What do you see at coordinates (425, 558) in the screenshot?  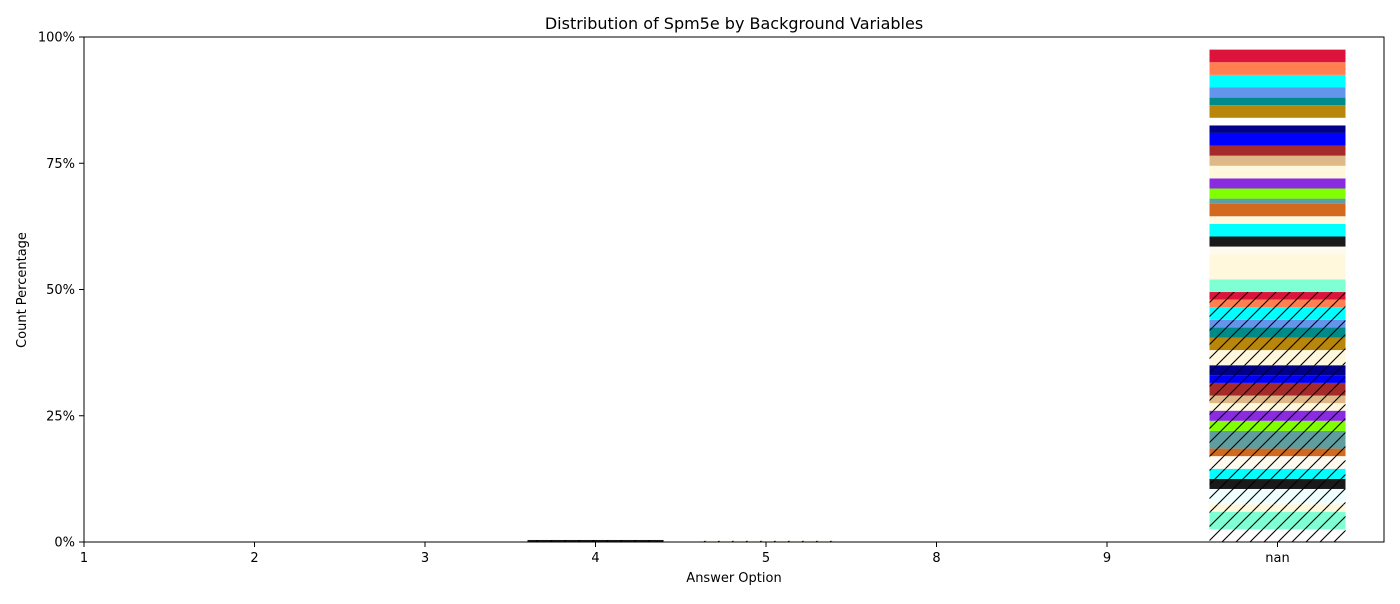 I see `x-tick-label: 3` at bounding box center [425, 558].